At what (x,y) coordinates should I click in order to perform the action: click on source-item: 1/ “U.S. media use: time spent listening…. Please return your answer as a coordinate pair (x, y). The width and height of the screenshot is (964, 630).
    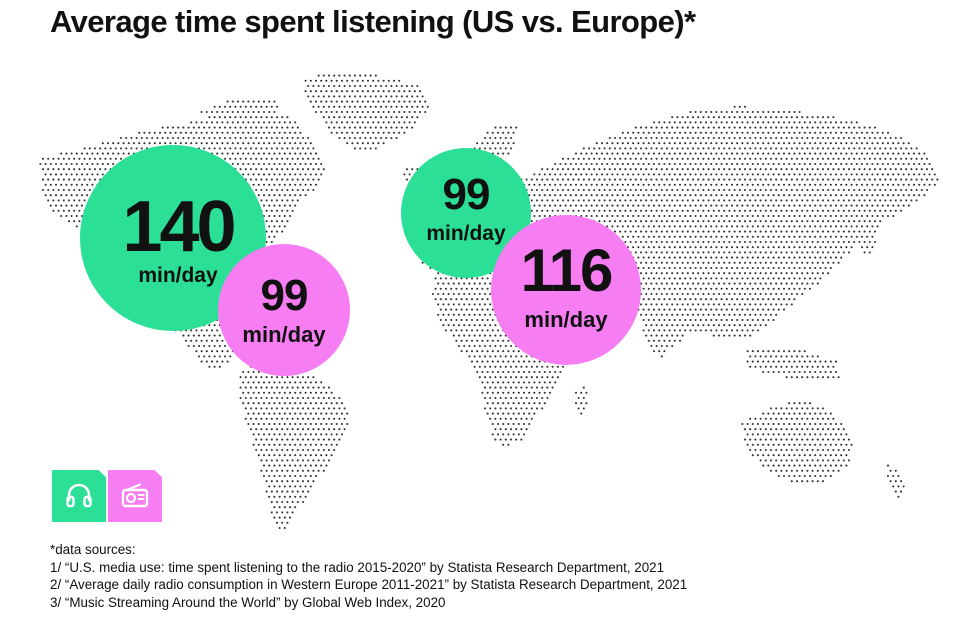
    Looking at the image, I should click on (357, 567).